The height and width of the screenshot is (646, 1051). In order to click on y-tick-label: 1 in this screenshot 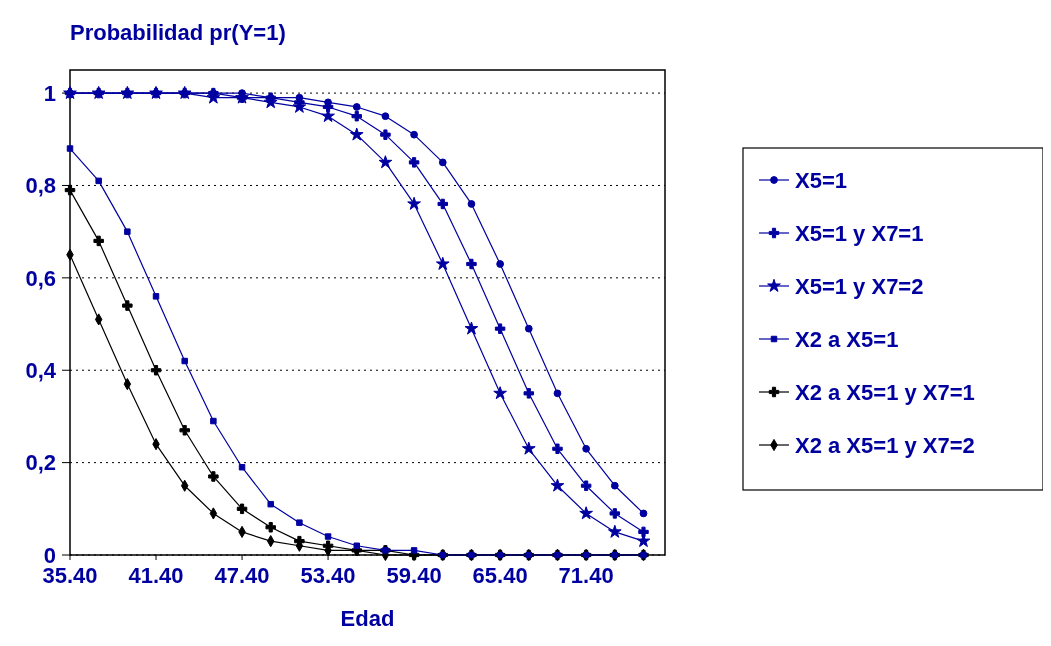, I will do `click(49, 93)`.